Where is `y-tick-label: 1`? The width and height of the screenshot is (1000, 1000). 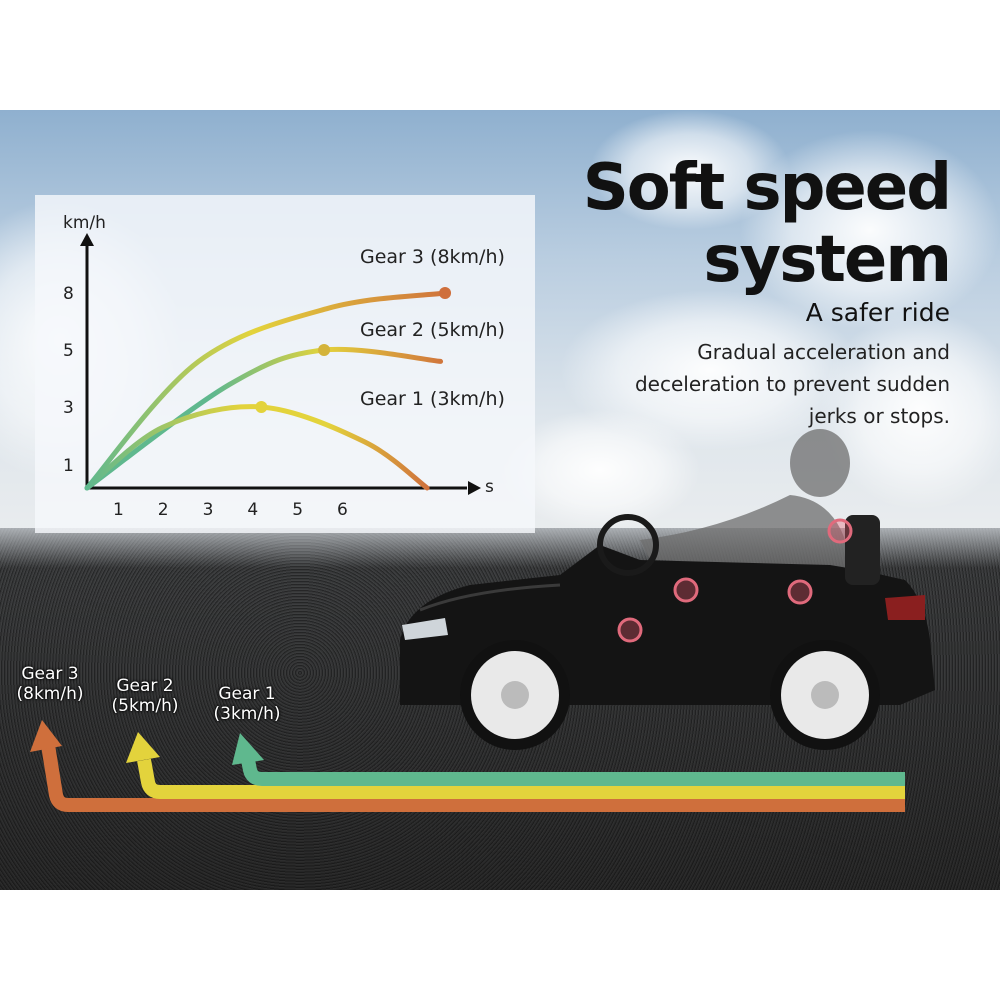
y-tick-label: 1 is located at coordinates (68, 466).